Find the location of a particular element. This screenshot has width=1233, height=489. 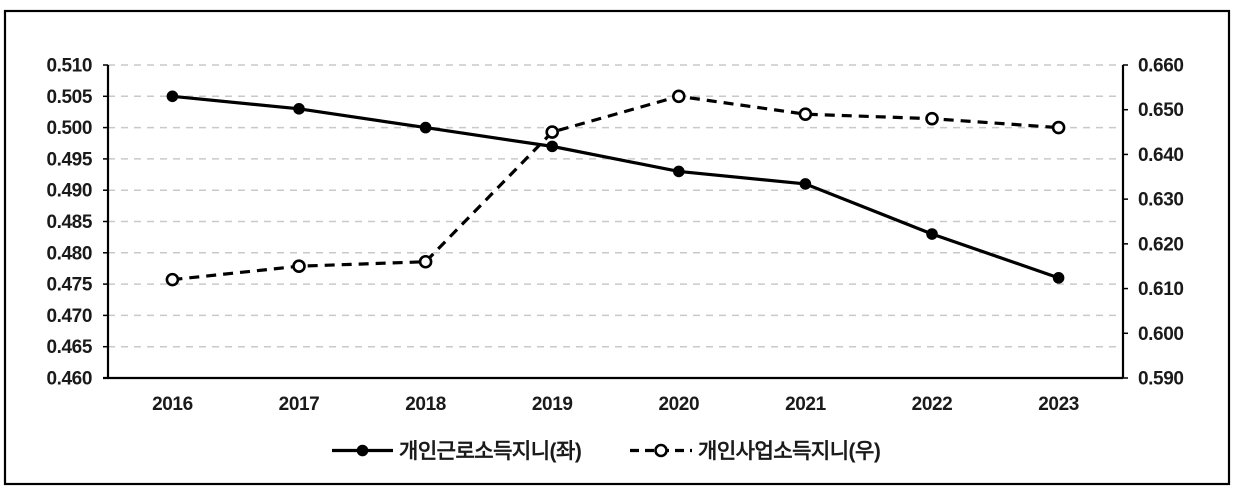

left-axis-tick-label: 0.485 is located at coordinates (69, 222).